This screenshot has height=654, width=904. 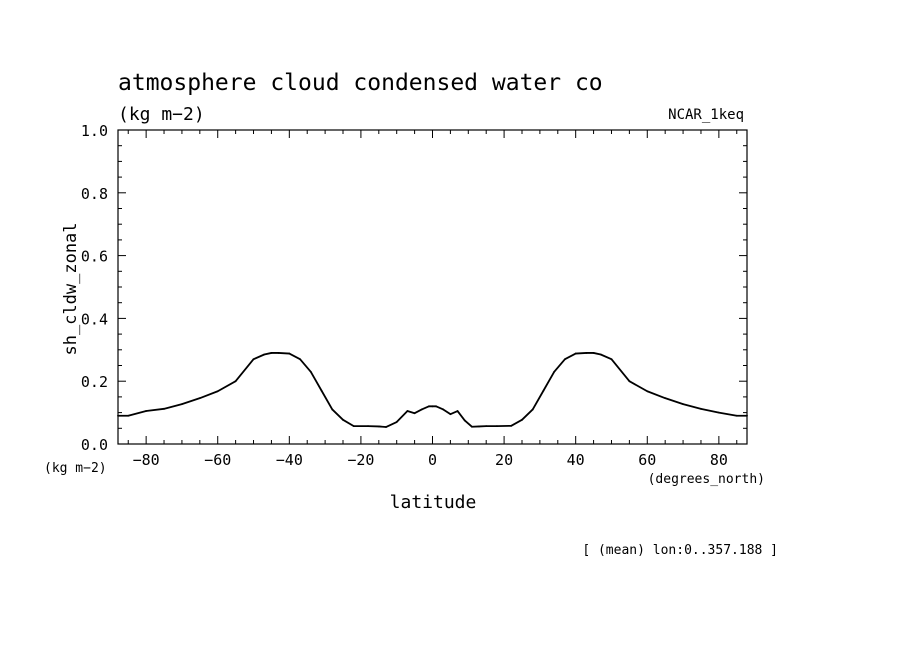 I want to click on x-tick-label: −20, so click(x=360, y=460).